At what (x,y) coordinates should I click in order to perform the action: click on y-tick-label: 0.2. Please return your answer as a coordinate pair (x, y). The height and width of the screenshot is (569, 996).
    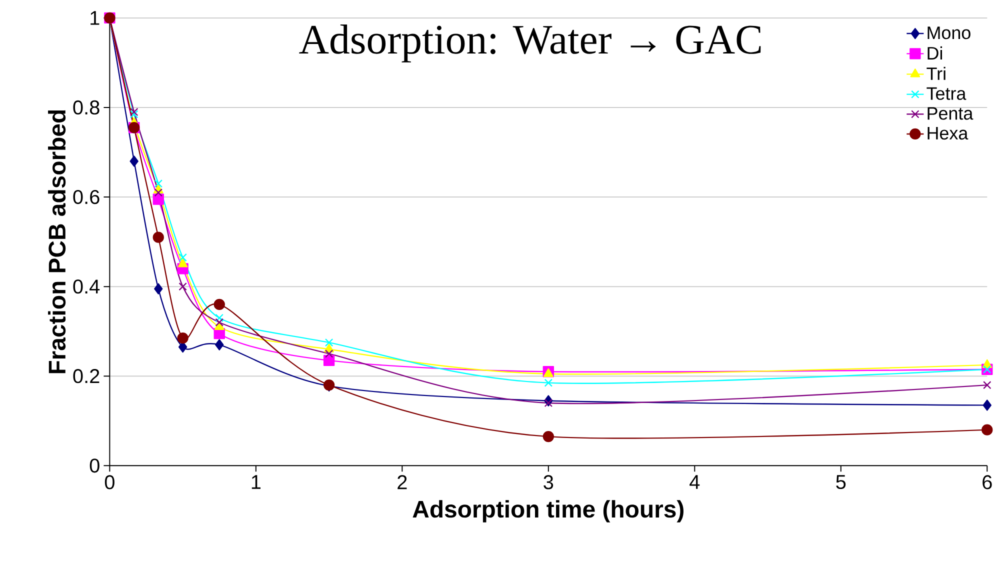
    Looking at the image, I should click on (86, 375).